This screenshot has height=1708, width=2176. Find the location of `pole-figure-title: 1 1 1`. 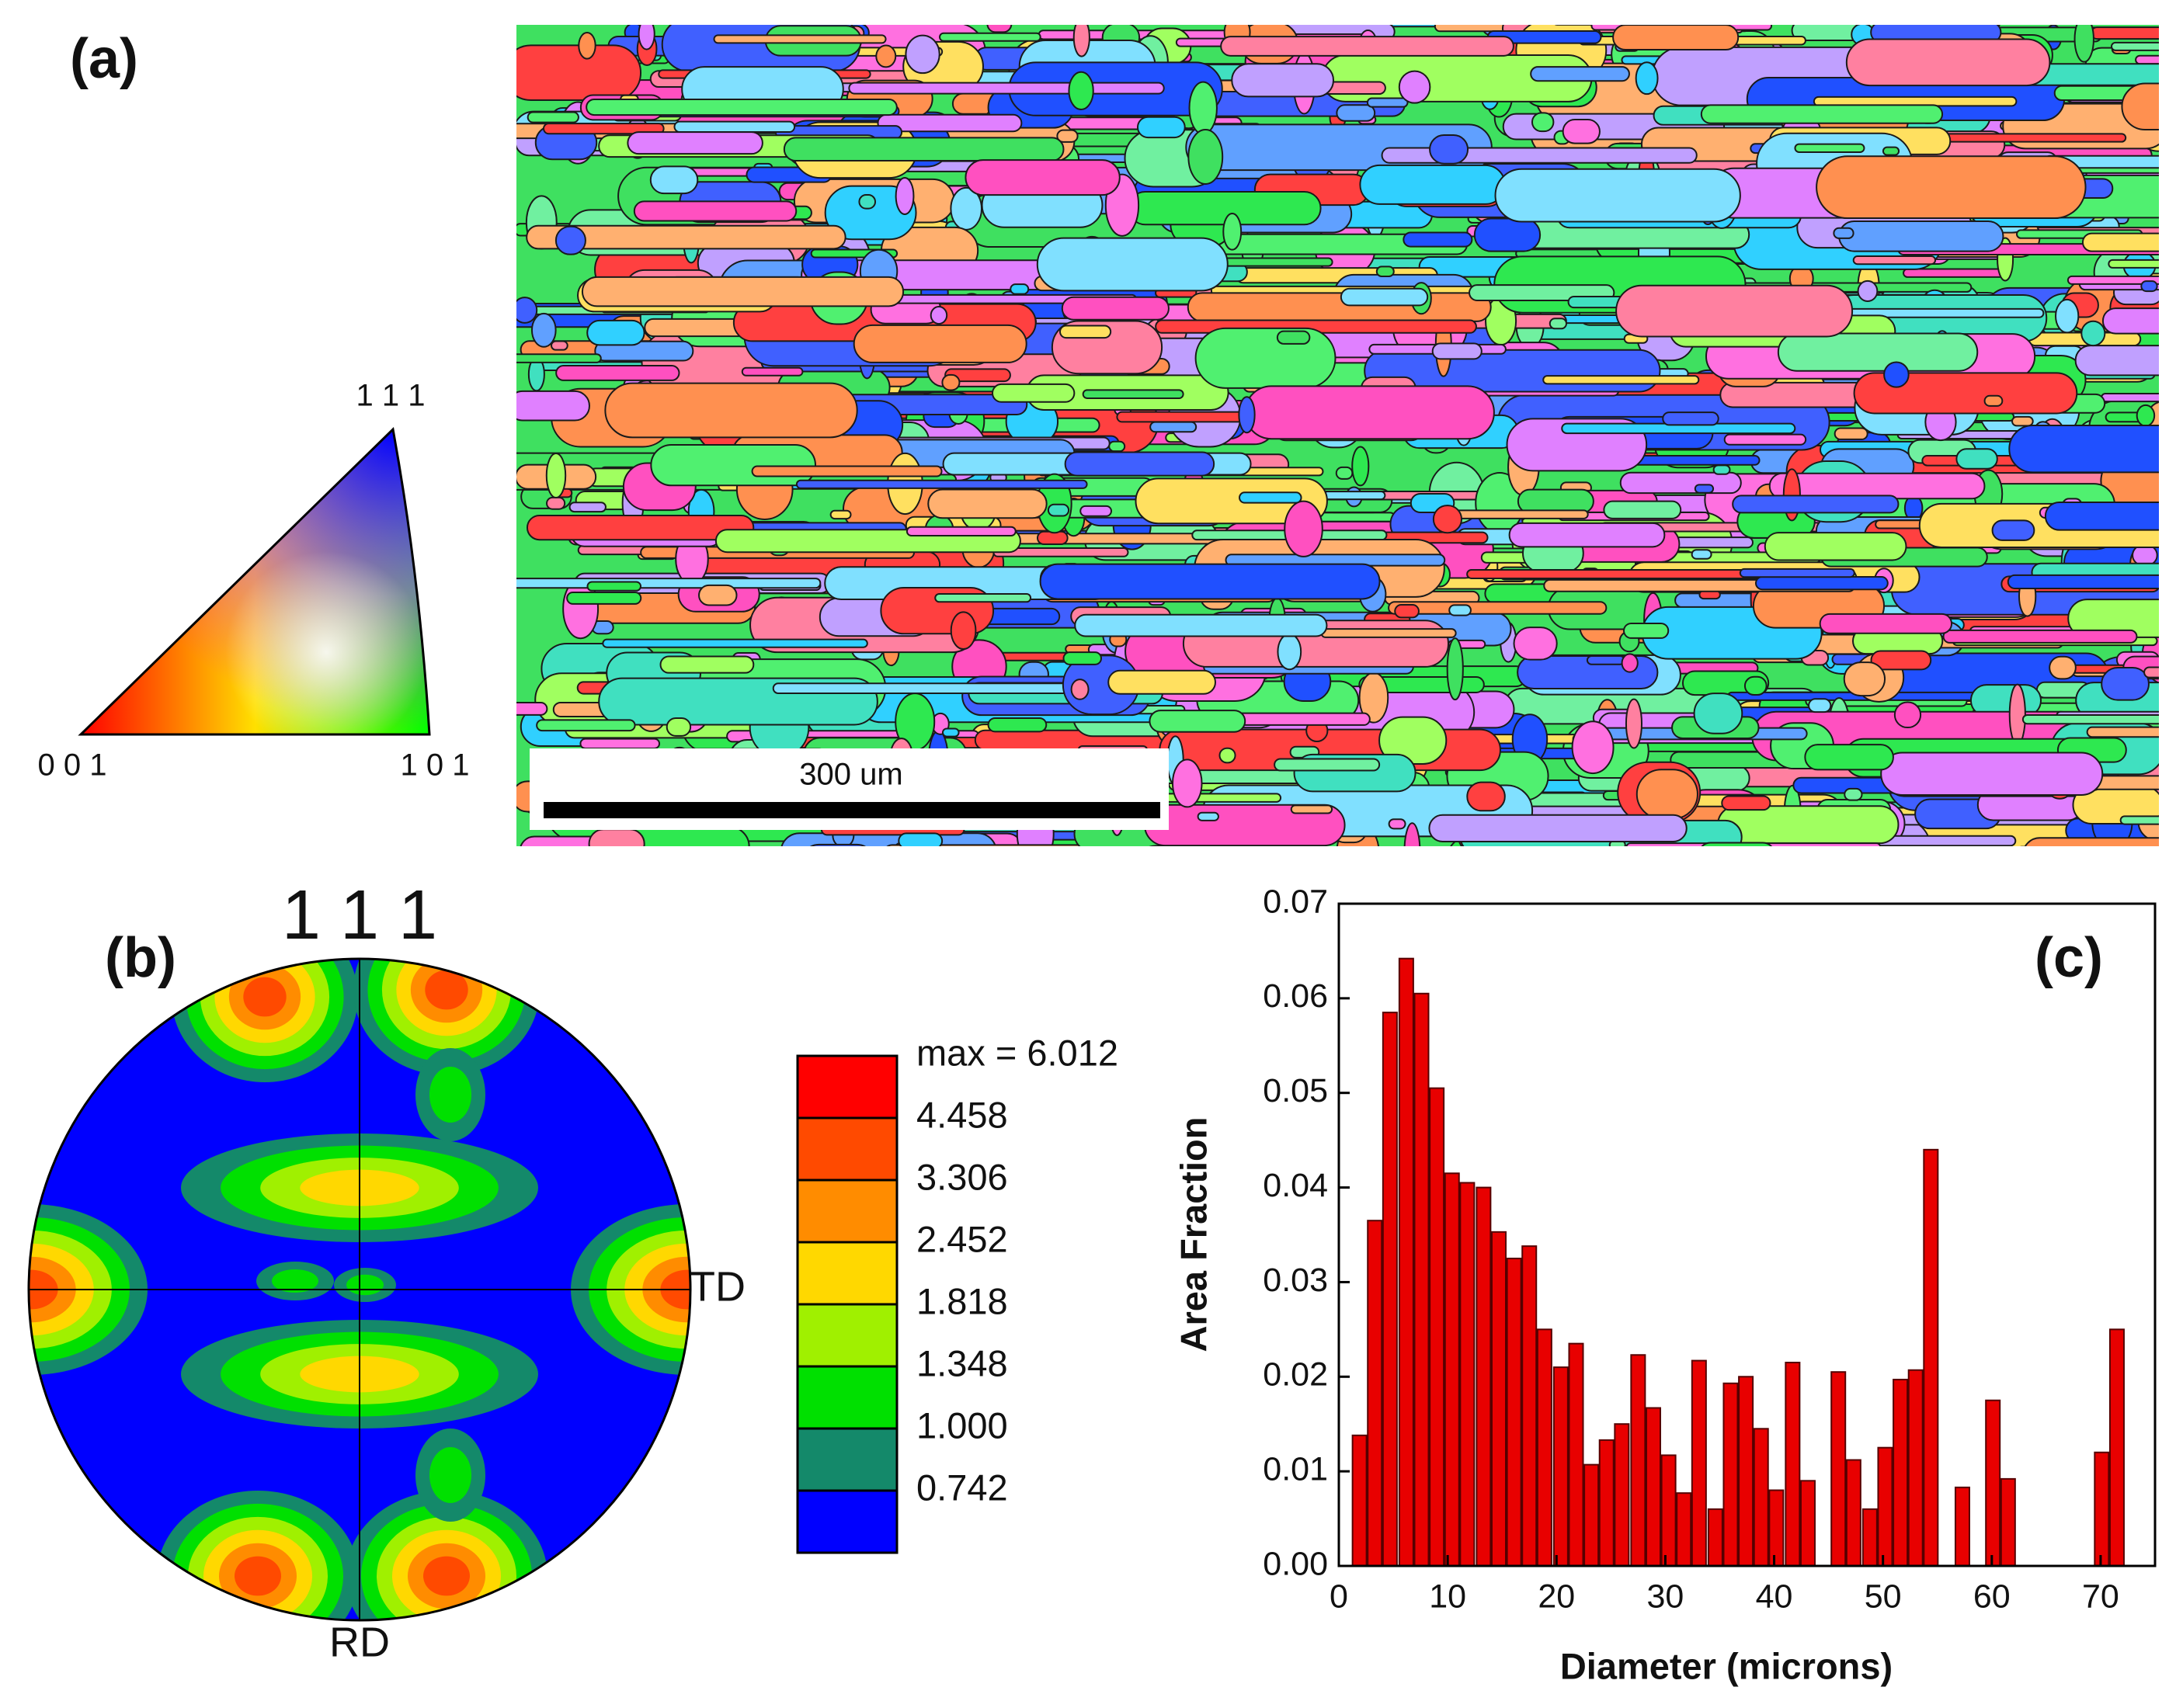

pole-figure-title: 1 1 1 is located at coordinates (359, 916).